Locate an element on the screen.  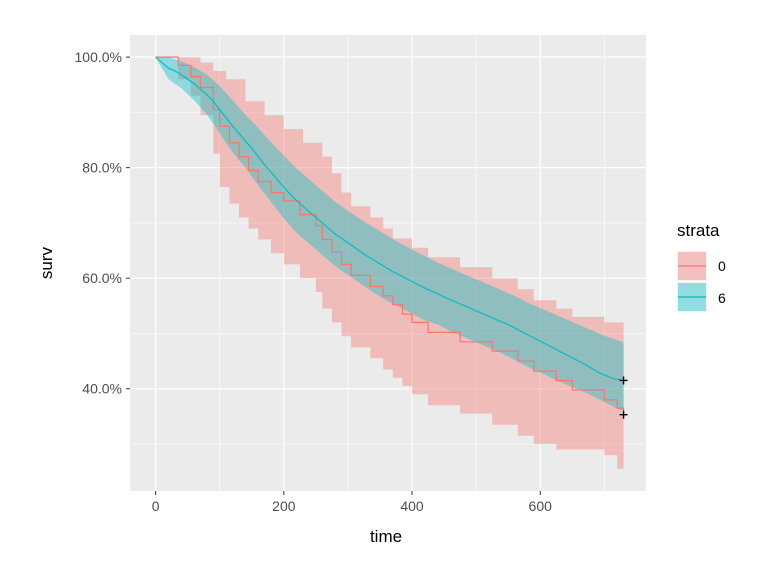
y-axis-title: surv is located at coordinates (46, 262).